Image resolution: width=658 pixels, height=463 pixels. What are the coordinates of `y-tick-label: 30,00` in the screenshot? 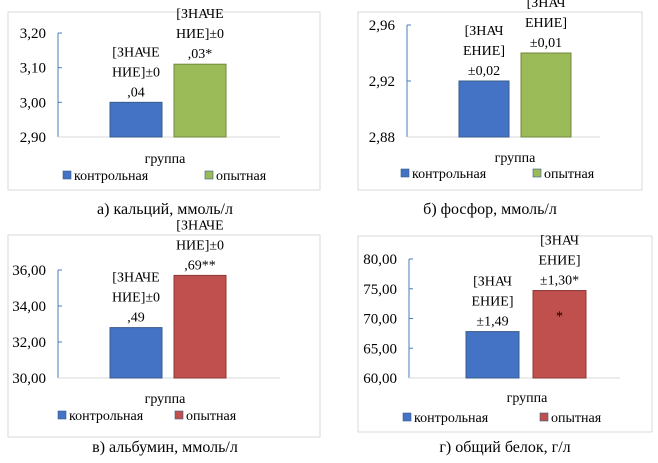 It's located at (29, 379).